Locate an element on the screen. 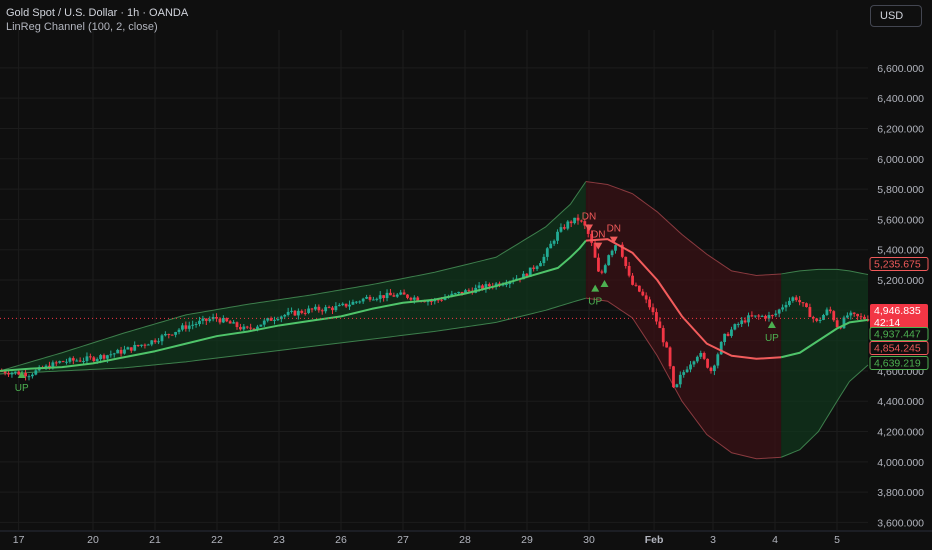  price-tick-label: 3,600.000 is located at coordinates (900, 523).